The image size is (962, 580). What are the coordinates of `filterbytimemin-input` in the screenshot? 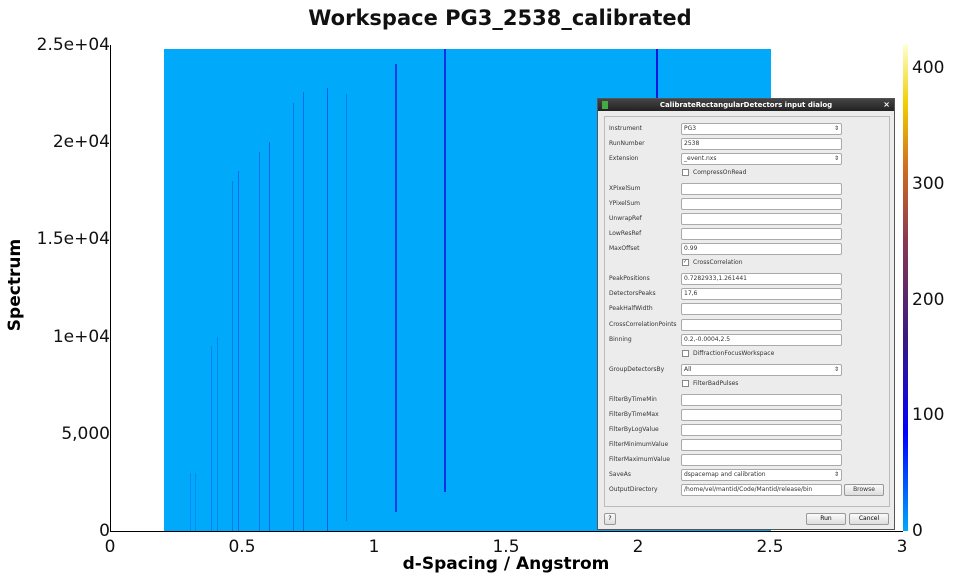 It's located at (761, 399).